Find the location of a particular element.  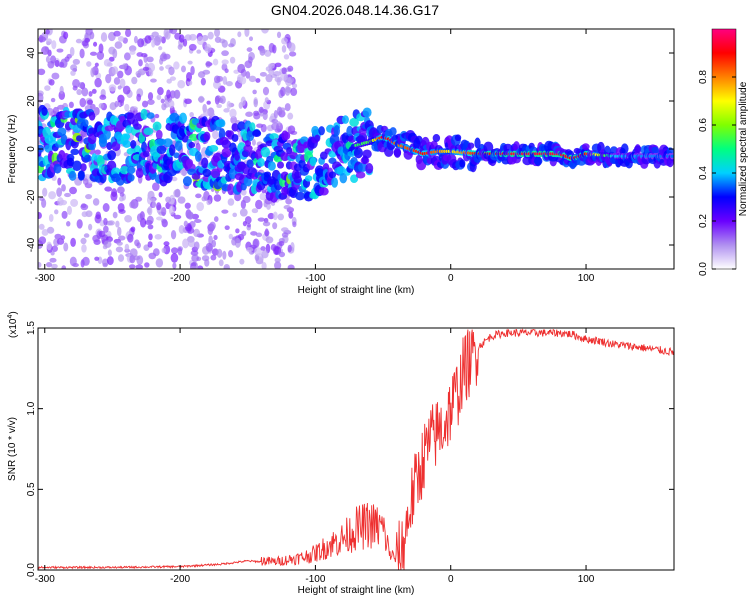

y-tick-label: 20 is located at coordinates (31, 101).